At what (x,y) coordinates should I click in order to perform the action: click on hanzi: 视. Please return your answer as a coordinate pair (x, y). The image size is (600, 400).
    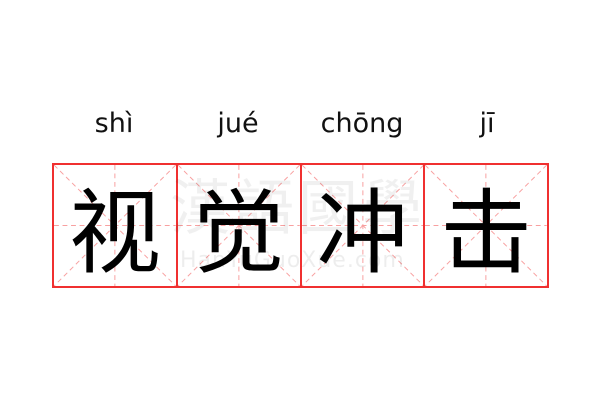
    Looking at the image, I should click on (114, 233).